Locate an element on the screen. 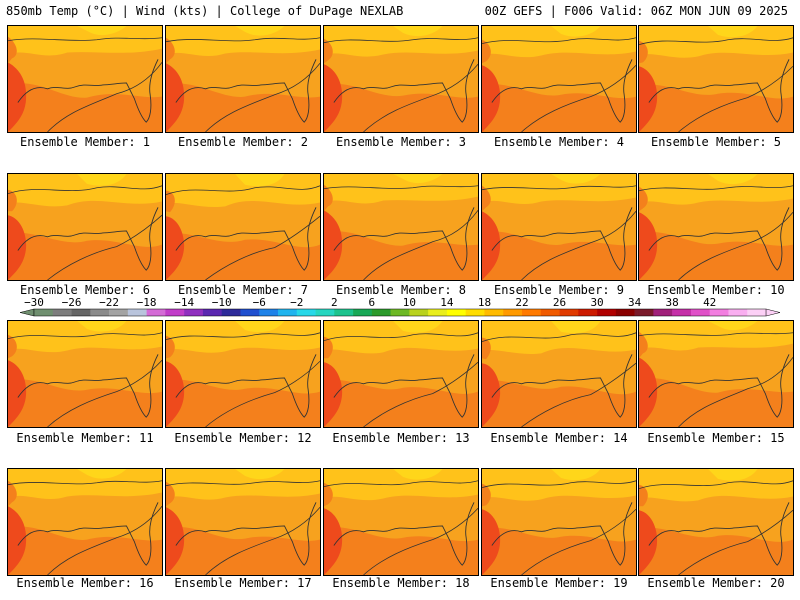 This screenshot has width=800, height=600. colorbar-tick-label: 30 is located at coordinates (596, 302).